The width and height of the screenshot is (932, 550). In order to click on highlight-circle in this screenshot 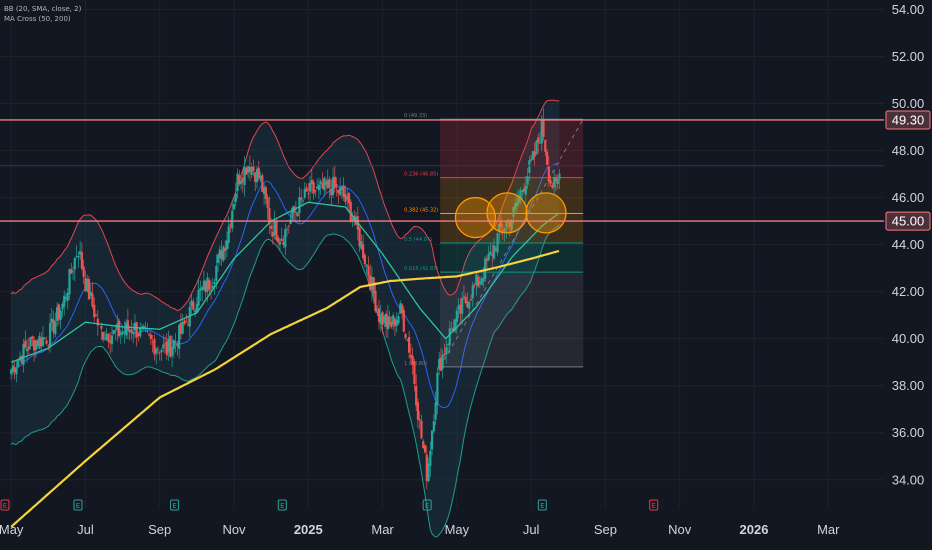, I will do `click(475, 217)`.